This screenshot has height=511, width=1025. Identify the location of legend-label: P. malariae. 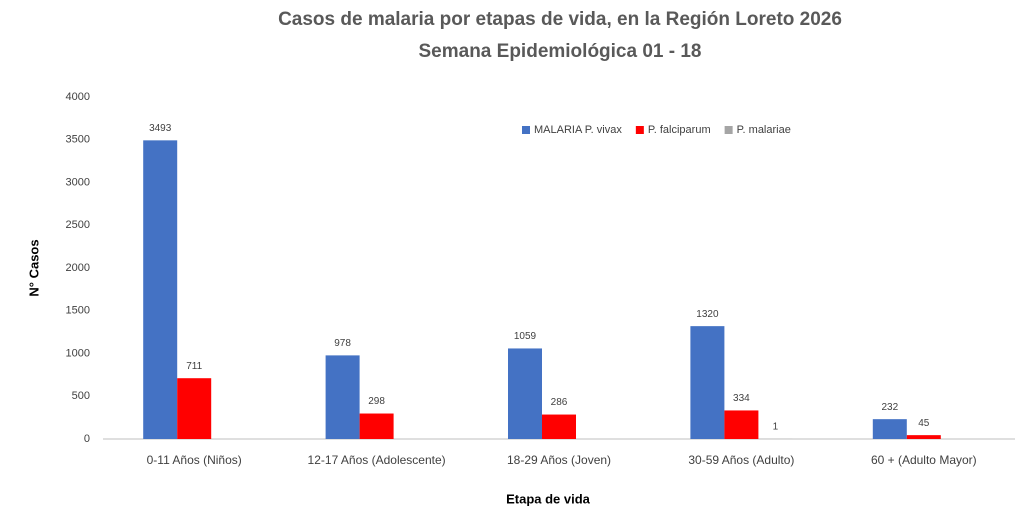
(764, 130).